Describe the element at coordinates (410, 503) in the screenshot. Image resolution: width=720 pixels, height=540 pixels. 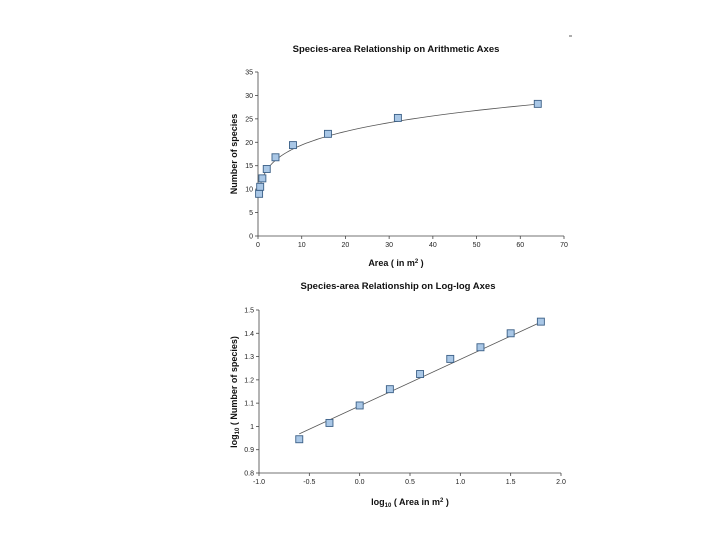
I see `loglog-x-axis-label: log10 ( Area in m2 )` at that location.